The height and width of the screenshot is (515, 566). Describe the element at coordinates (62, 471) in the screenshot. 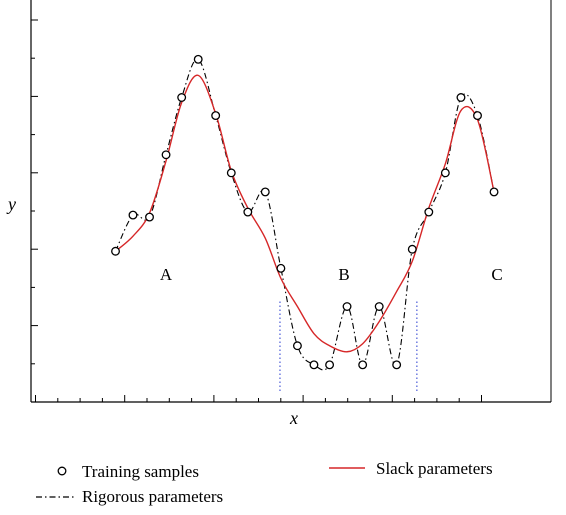

I see `legend-training-marker` at that location.